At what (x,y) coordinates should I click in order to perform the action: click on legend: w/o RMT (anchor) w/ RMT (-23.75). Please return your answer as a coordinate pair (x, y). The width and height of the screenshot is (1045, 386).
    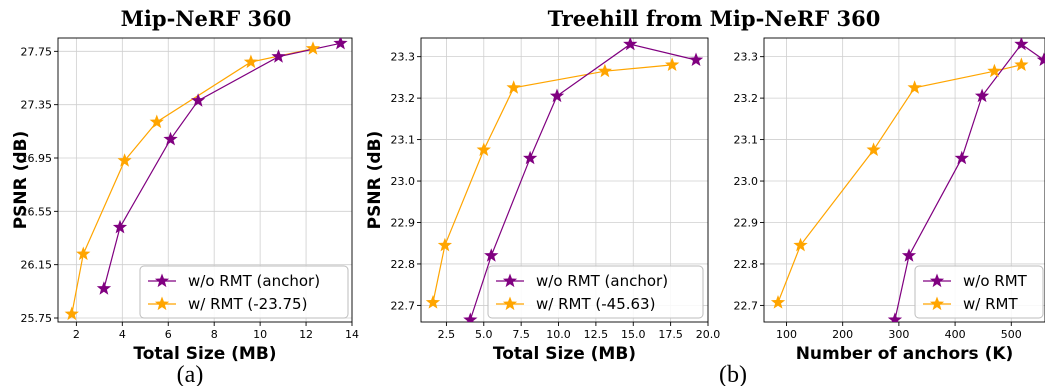
    Looking at the image, I should click on (244, 292).